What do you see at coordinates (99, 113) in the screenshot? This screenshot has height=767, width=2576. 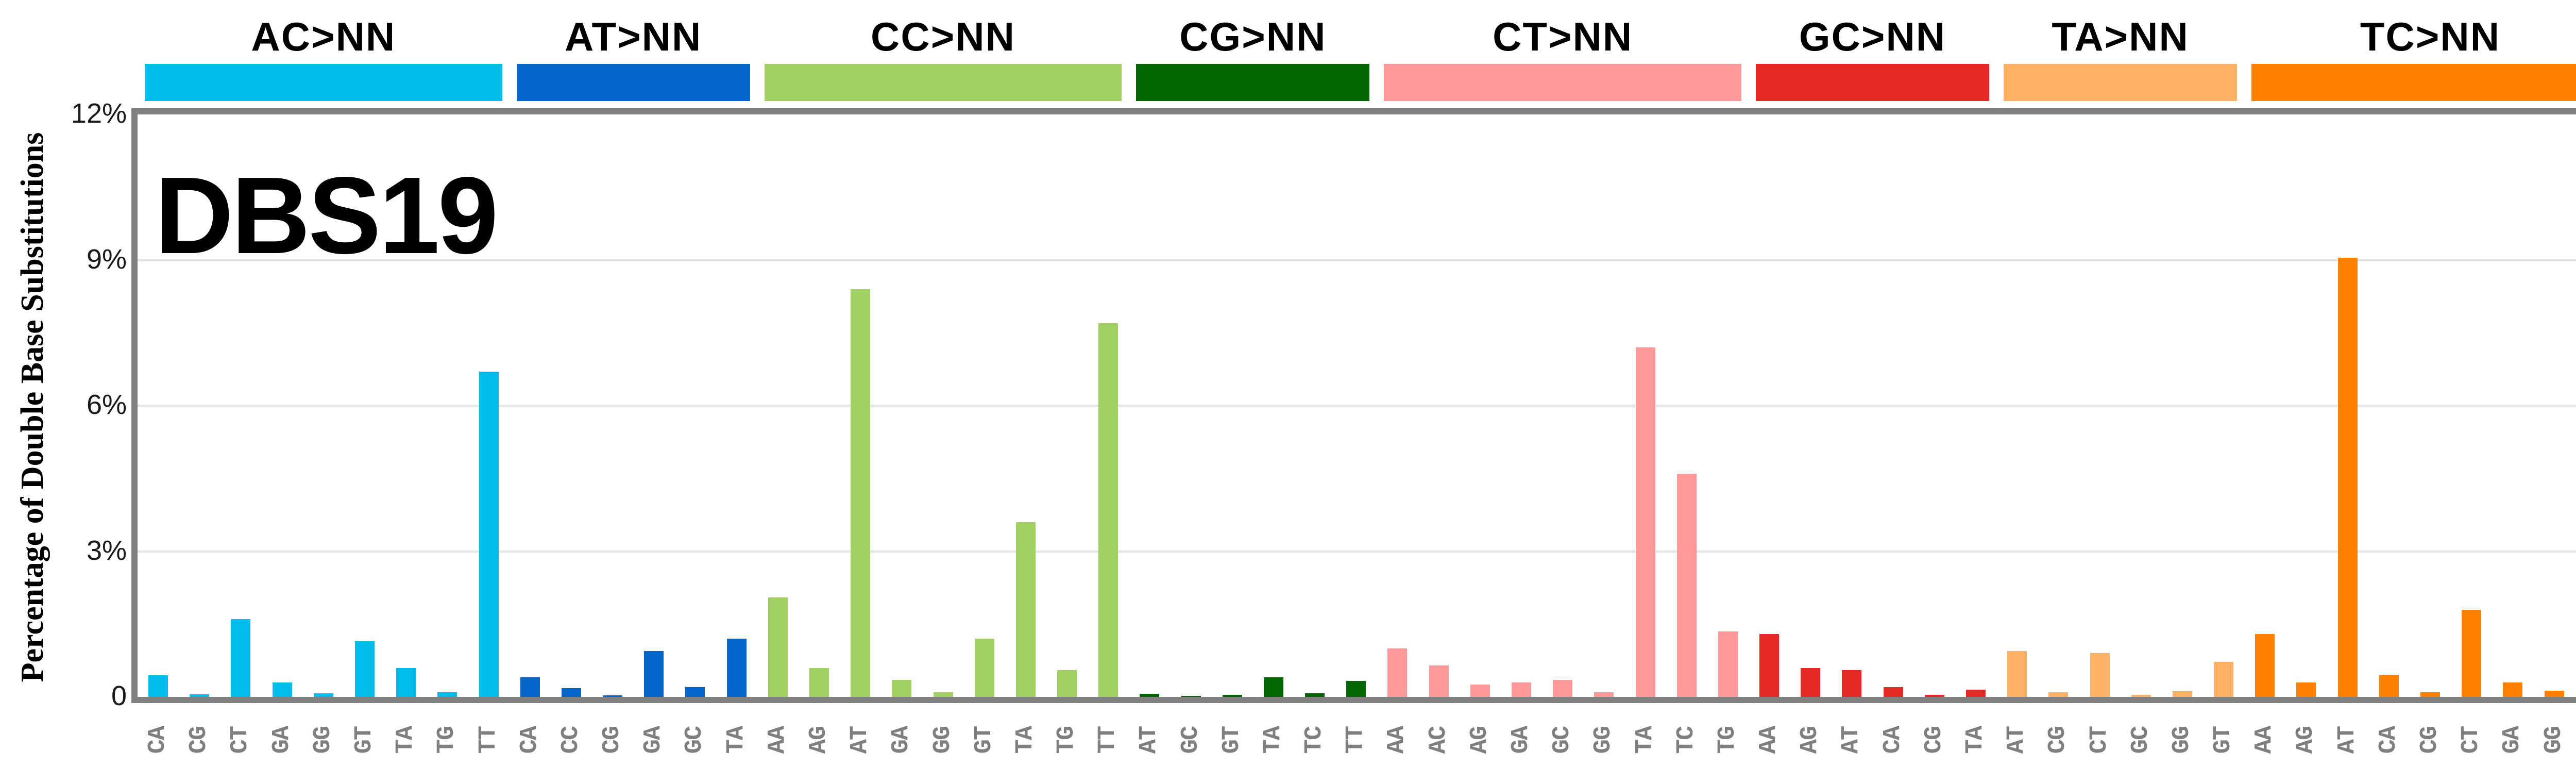 I see `y-tick-label: 12%` at bounding box center [99, 113].